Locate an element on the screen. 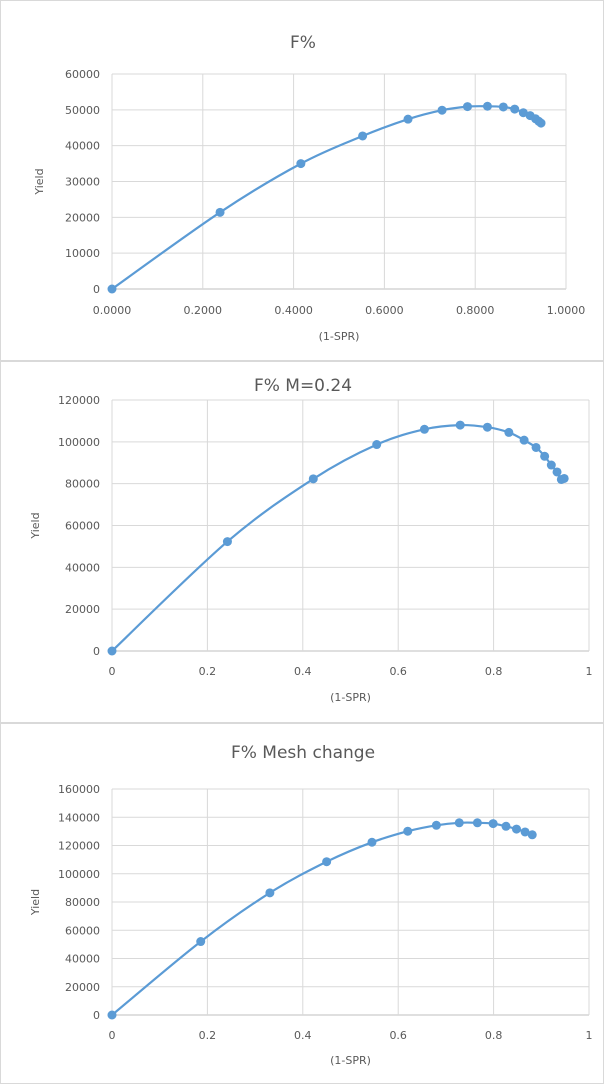 The image size is (606, 1085). y-tick-label: 10000 is located at coordinates (82, 253).